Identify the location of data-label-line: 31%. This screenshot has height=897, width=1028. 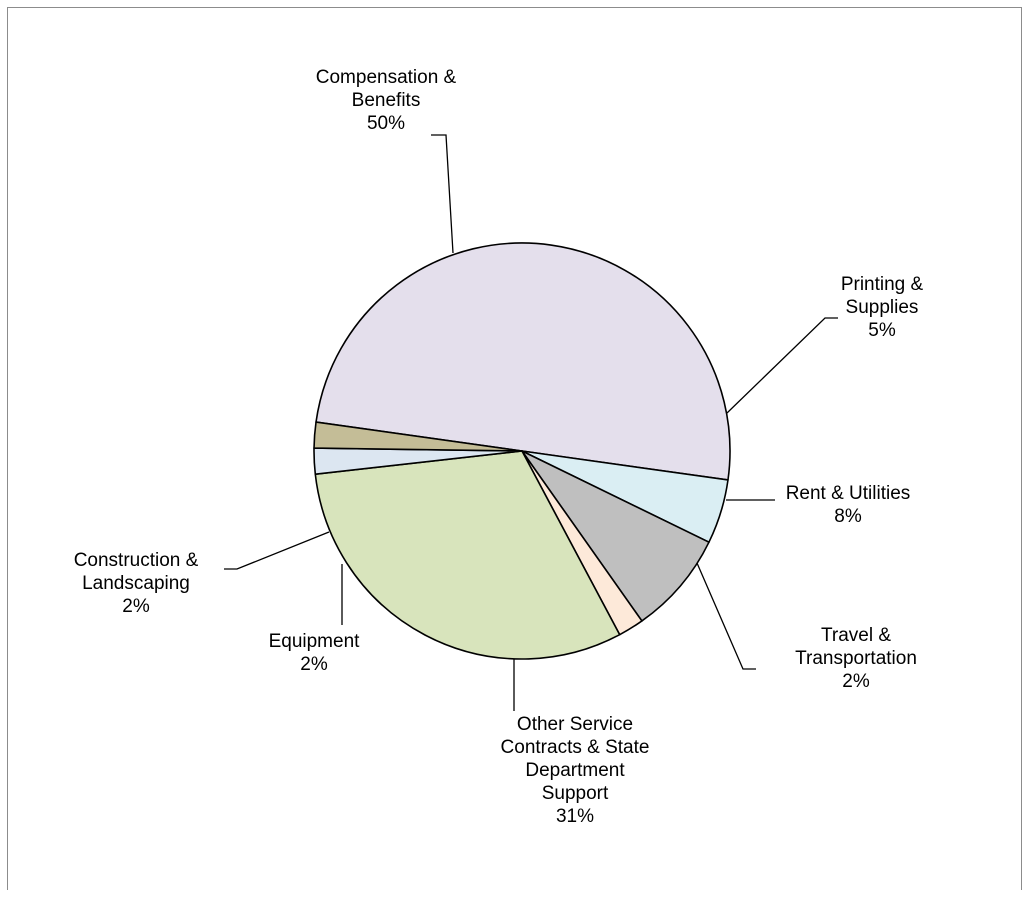
(575, 816).